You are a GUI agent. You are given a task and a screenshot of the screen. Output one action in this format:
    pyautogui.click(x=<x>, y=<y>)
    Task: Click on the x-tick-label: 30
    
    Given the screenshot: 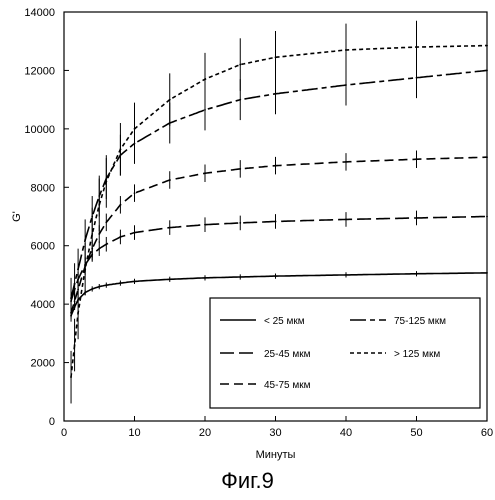 What is the action you would take?
    pyautogui.click(x=275, y=433)
    